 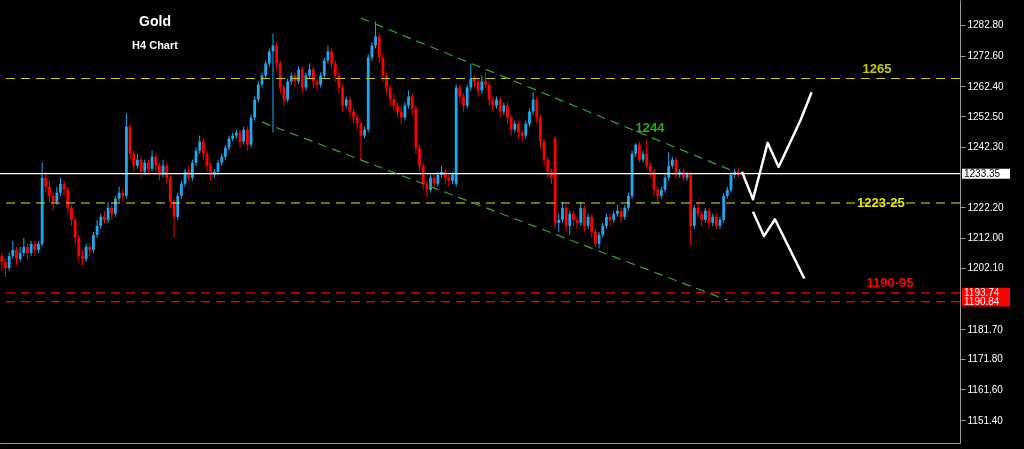 I want to click on y-tick-label: 1202.10, so click(x=986, y=268).